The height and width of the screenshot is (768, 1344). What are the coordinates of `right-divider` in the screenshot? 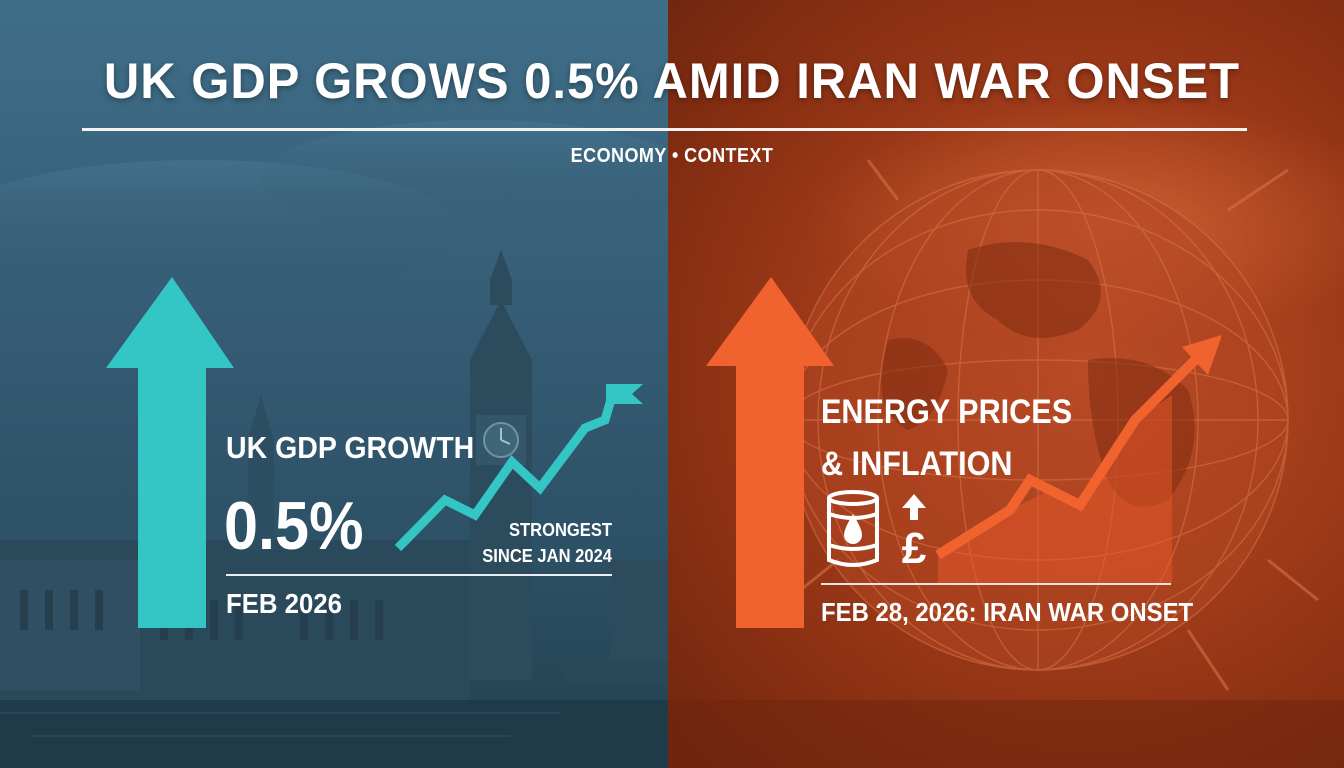 It's located at (996, 584).